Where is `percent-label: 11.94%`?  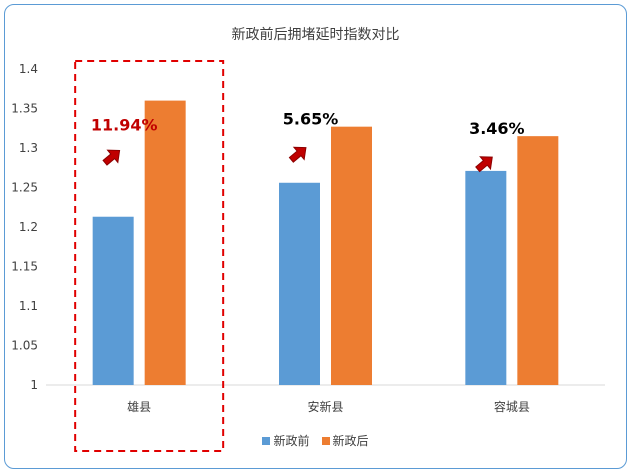
percent-label: 11.94% is located at coordinates (124, 125).